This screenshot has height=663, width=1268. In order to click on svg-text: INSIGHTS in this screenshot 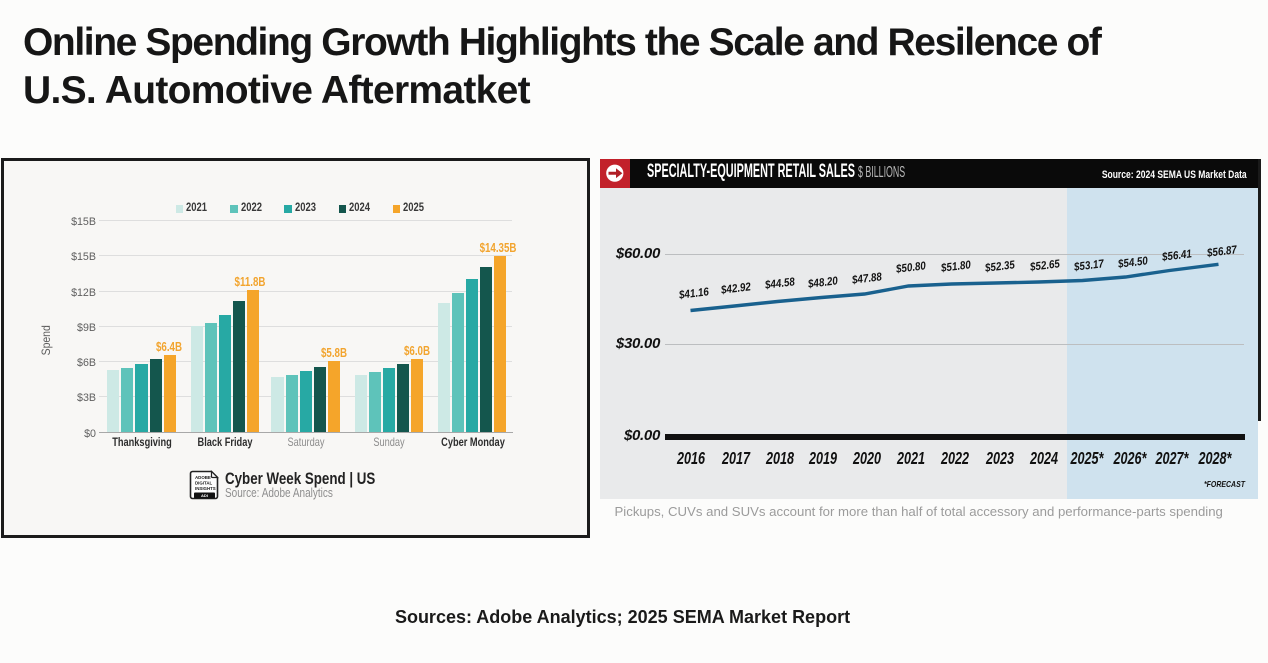, I will do `click(205, 488)`.